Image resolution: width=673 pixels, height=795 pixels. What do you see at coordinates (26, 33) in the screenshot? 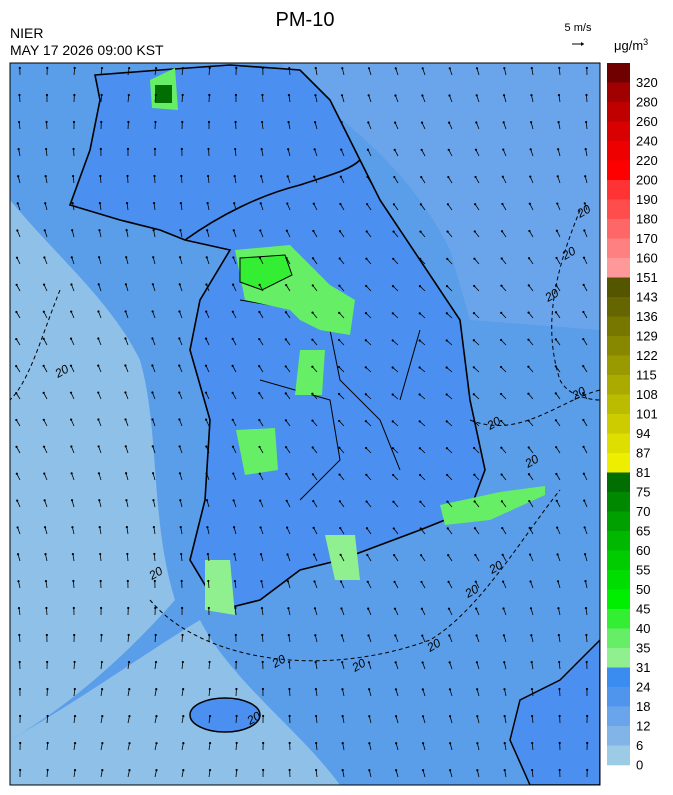
I see `agency: NIER` at bounding box center [26, 33].